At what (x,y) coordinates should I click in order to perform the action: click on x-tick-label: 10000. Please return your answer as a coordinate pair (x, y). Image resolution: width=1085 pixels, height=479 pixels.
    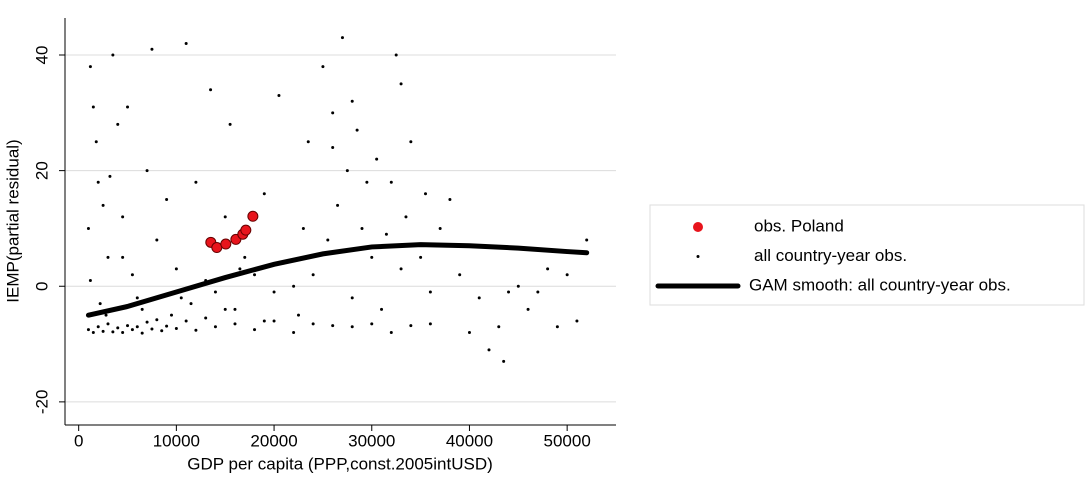
    Looking at the image, I should click on (176, 440).